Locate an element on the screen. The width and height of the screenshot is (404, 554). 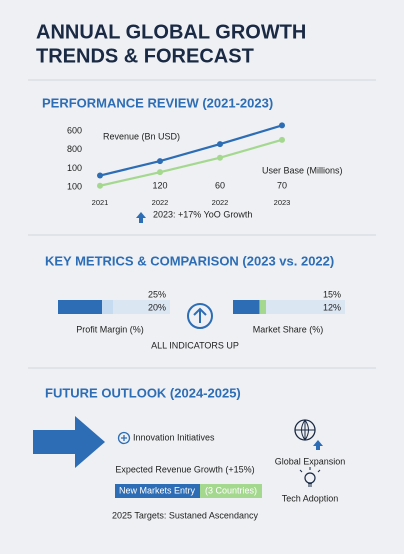
center-label: ALL INDICATORS UP is located at coordinates (195, 345).